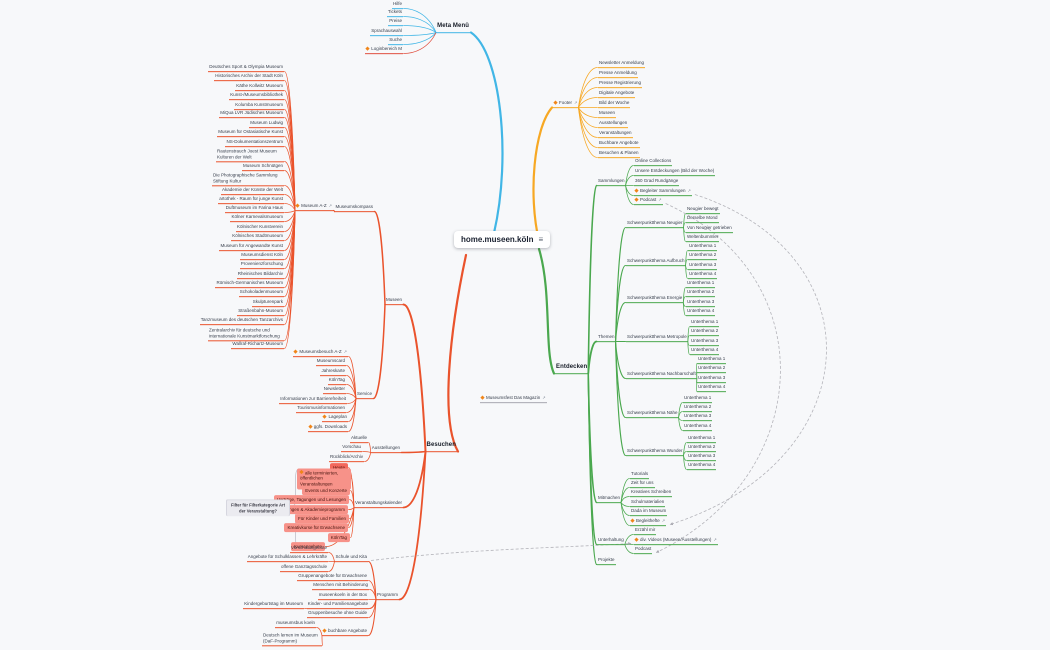  I want to click on node-ent: Entdecken, so click(572, 369).